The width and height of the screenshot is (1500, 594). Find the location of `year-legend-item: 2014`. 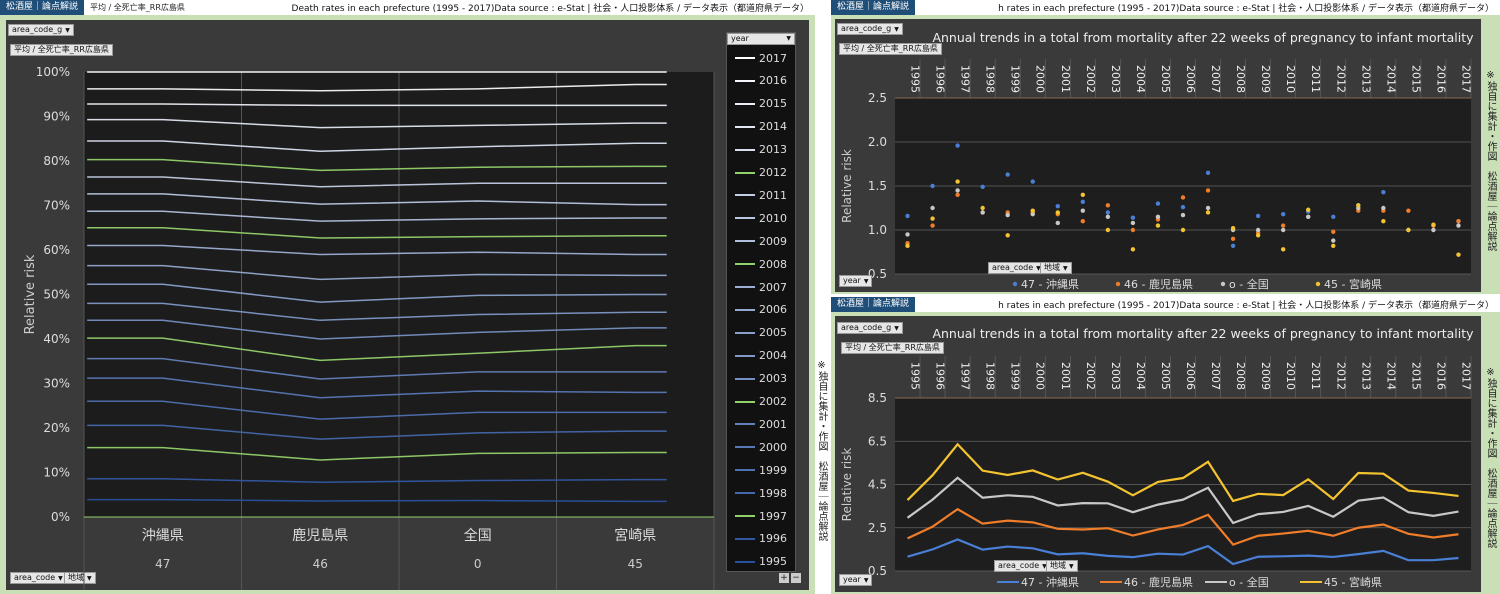

year-legend-item: 2014 is located at coordinates (761, 127).